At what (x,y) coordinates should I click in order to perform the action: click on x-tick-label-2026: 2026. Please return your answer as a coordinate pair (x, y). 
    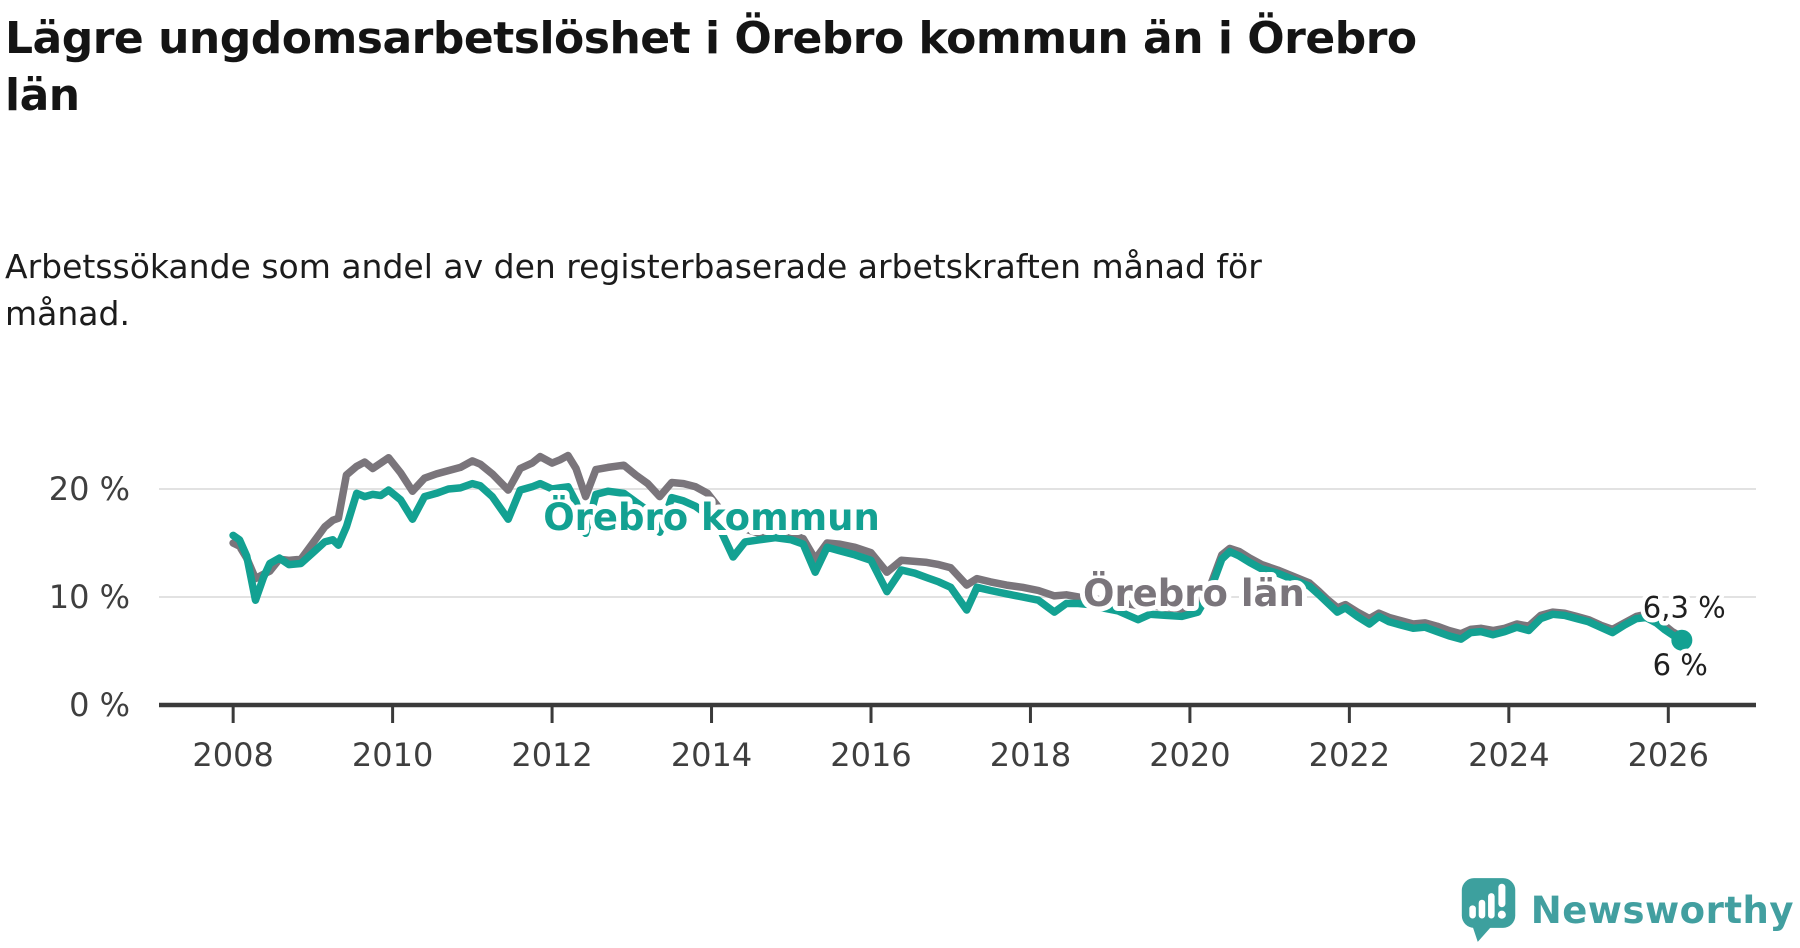
    Looking at the image, I should click on (1668, 755).